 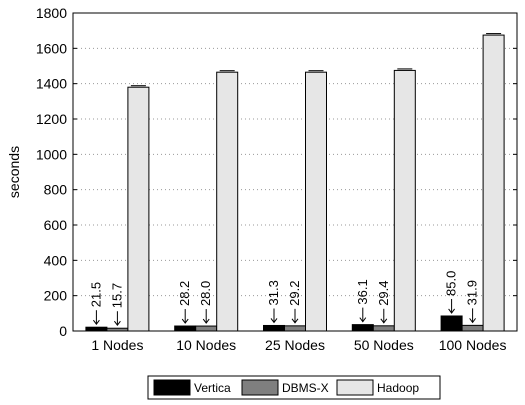 What do you see at coordinates (472, 292) in the screenshot?
I see `data-label: 31.9` at bounding box center [472, 292].